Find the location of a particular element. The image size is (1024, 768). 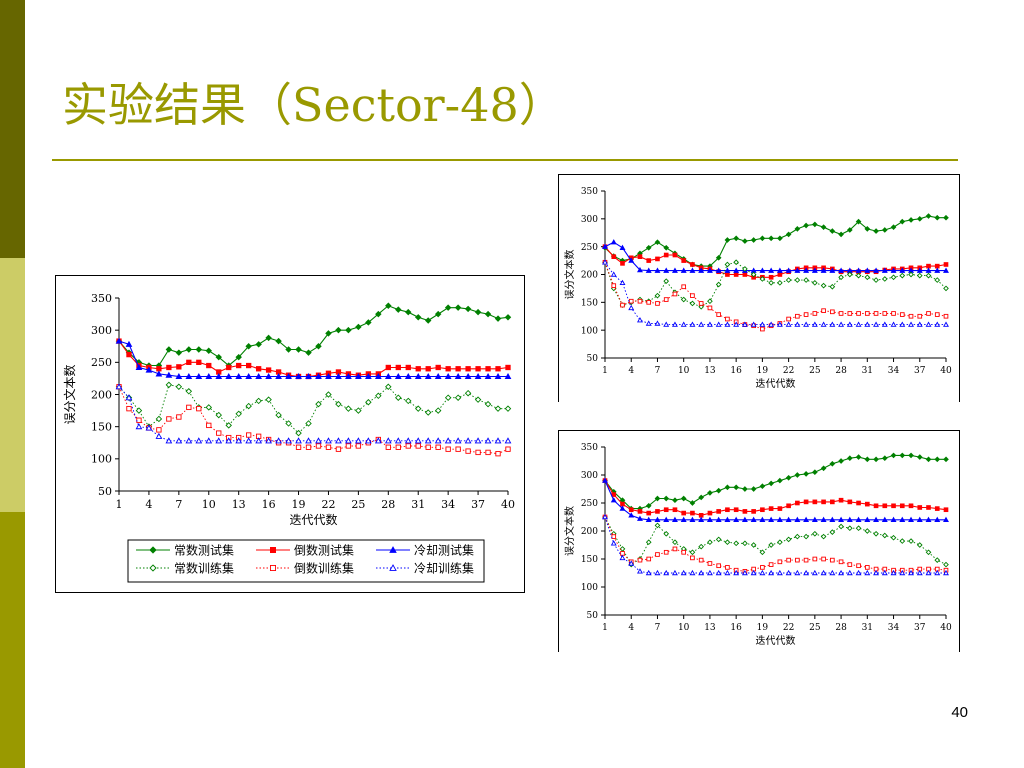

chart-left-x-tick-label: 19 is located at coordinates (299, 504).